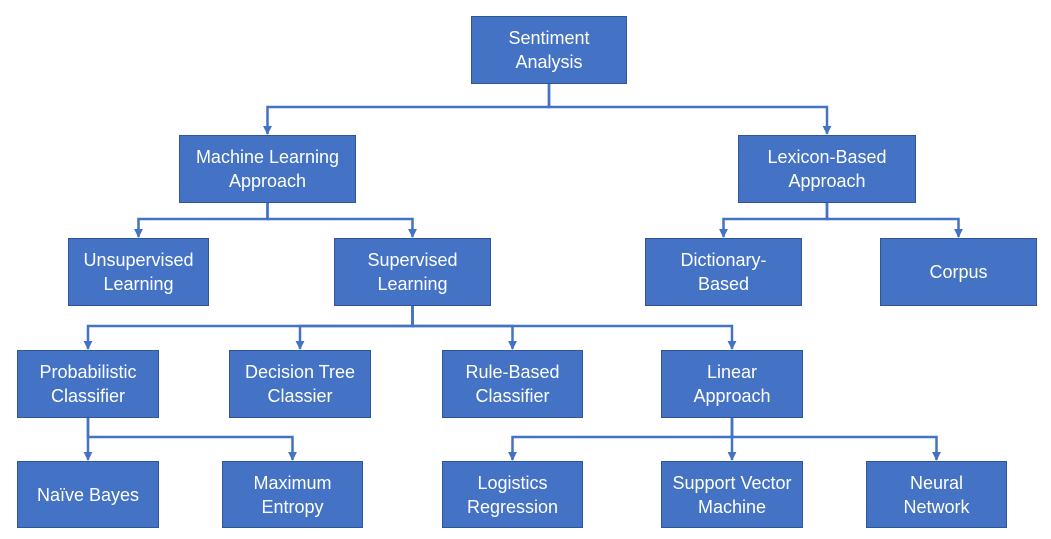  I want to click on node-logistics-regression: Logistics Regression, so click(512, 494).